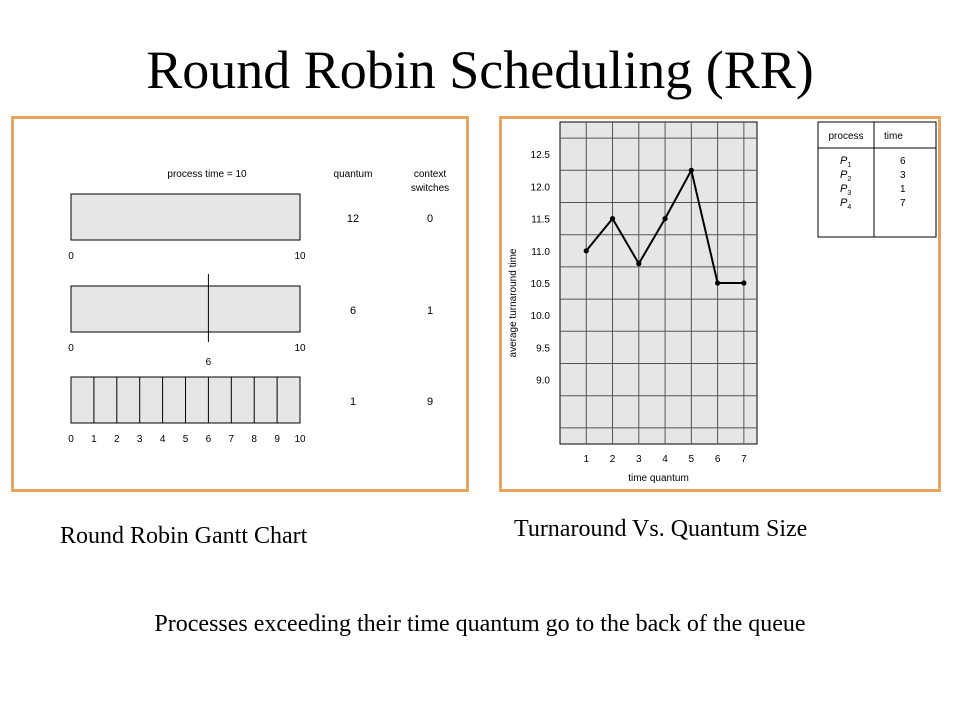  I want to click on gantt-header-switches: switches, so click(430, 188).